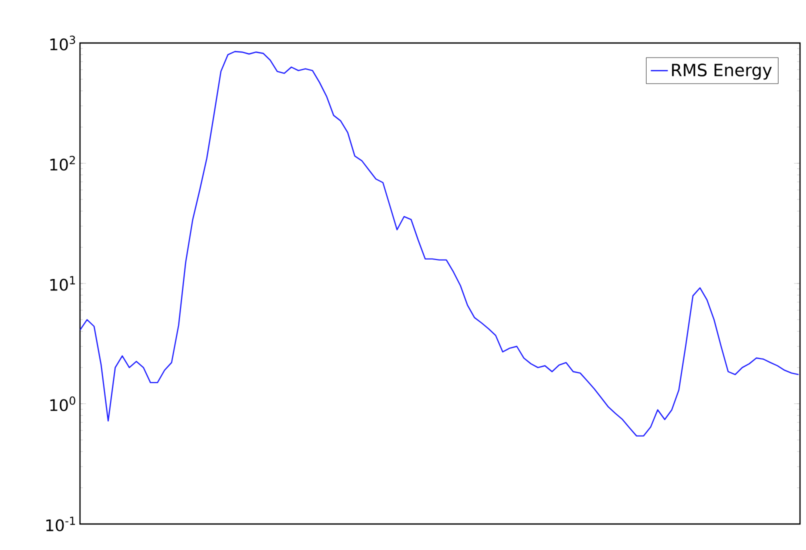  What do you see at coordinates (63, 404) in the screenshot?
I see `y-tick-label: 10$^{0}$` at bounding box center [63, 404].